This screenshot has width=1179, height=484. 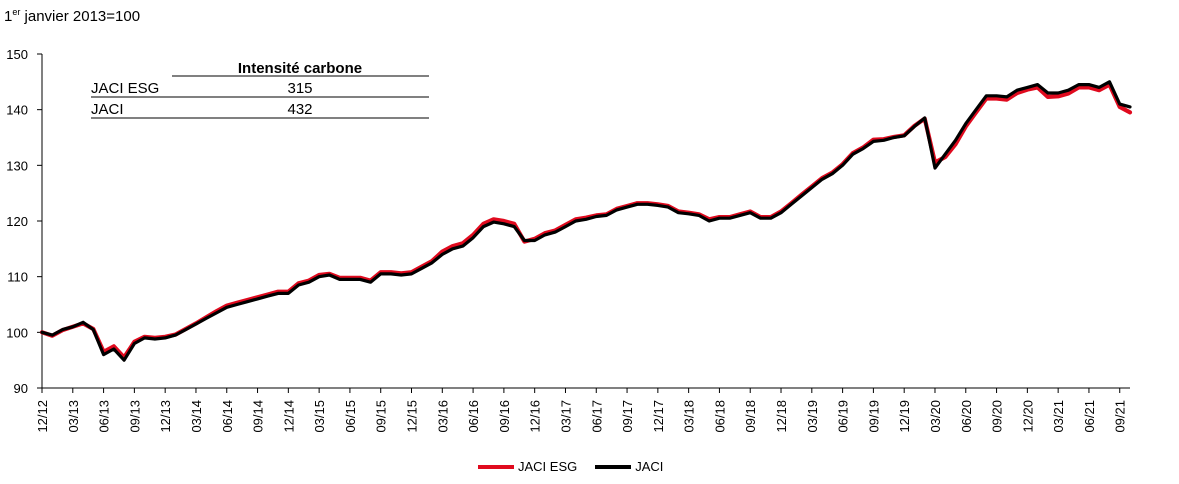 I want to click on x-tick-label: 06/14, so click(x=227, y=416).